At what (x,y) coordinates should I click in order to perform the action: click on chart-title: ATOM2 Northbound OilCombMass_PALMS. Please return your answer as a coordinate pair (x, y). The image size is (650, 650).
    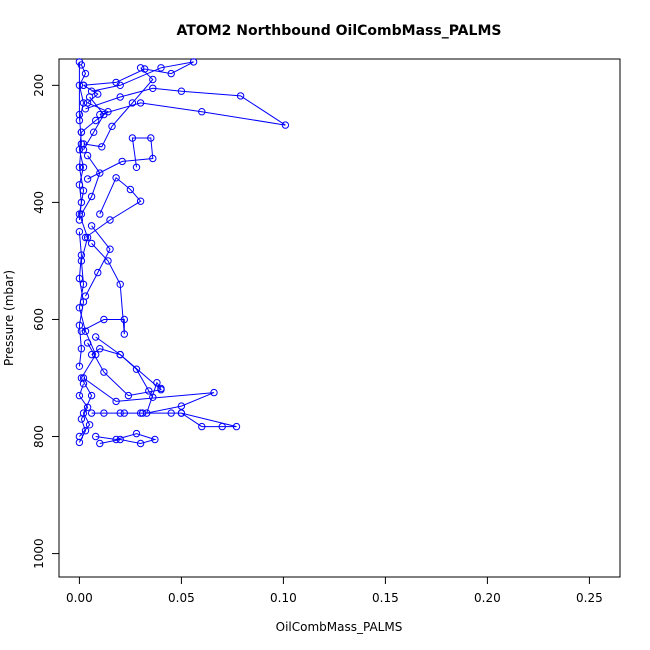
    Looking at the image, I should click on (339, 31).